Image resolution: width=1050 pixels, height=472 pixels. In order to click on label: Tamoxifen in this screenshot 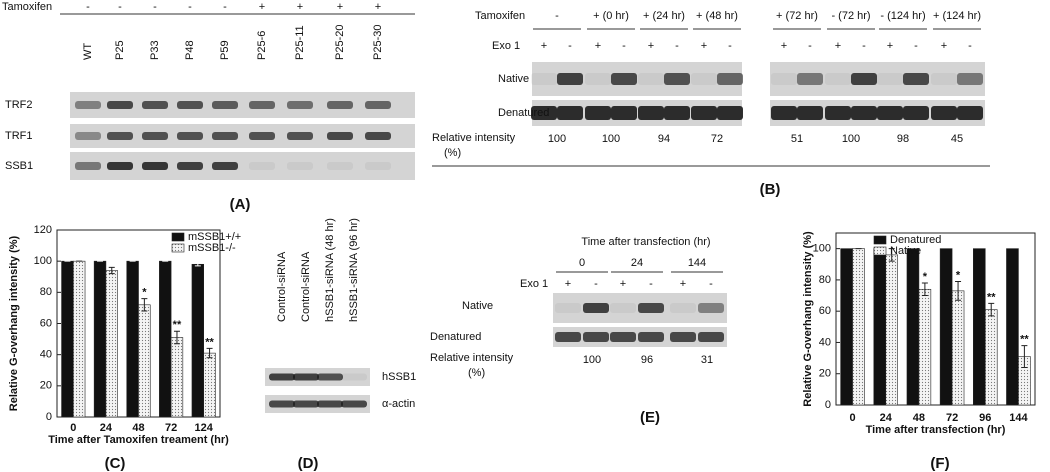, I will do `click(27, 7)`.